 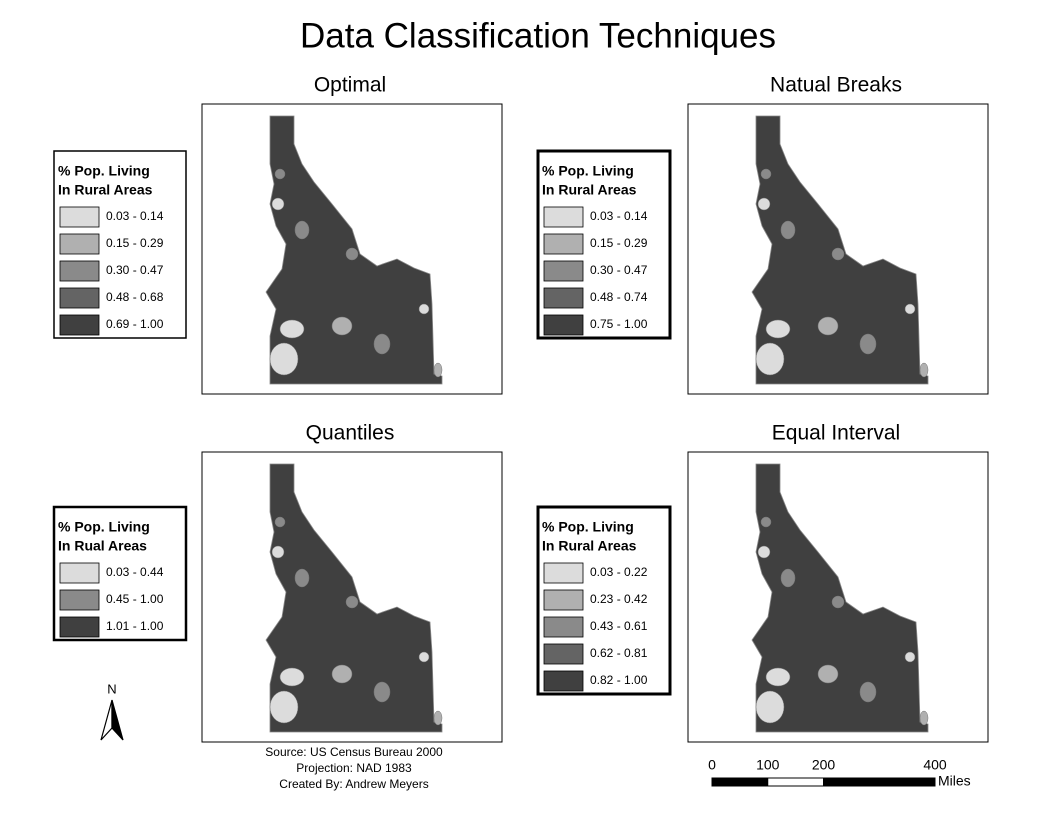 What do you see at coordinates (619, 572) in the screenshot?
I see `legend-label: 0.03 - 0.22` at bounding box center [619, 572].